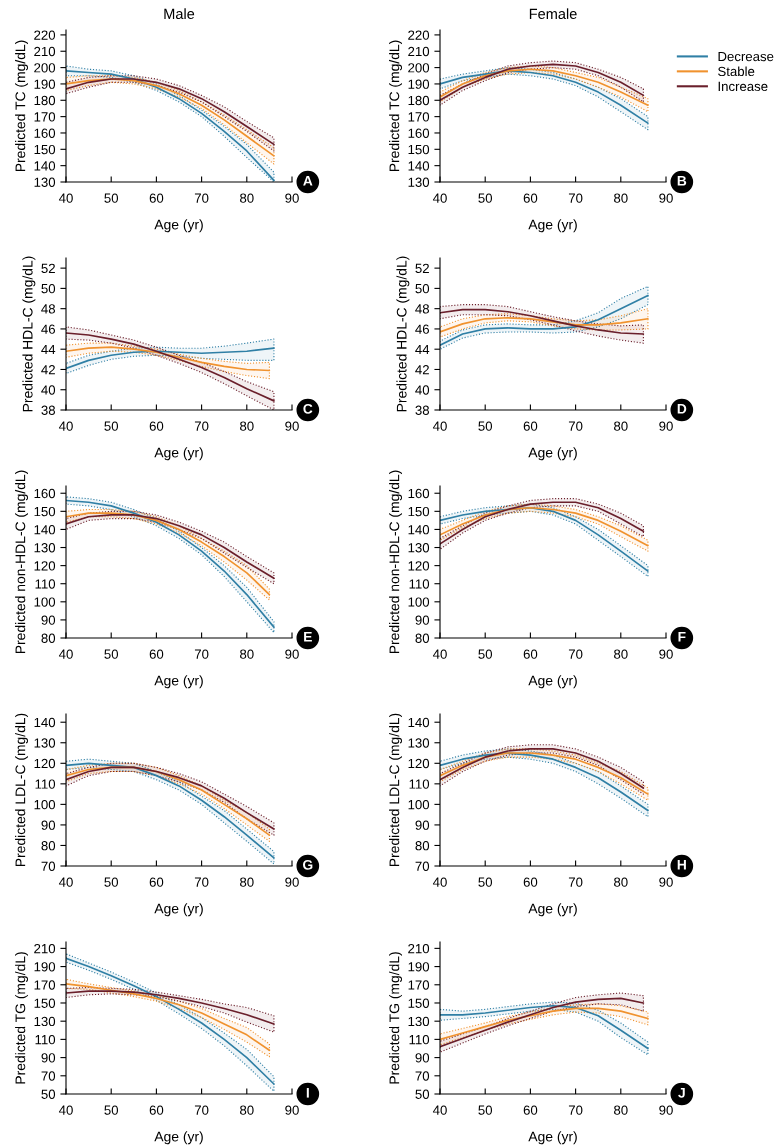 This screenshot has width=781, height=1148. What do you see at coordinates (396, 1018) in the screenshot?
I see `y-axis-title: Predicted TG (mg/dL)` at bounding box center [396, 1018].